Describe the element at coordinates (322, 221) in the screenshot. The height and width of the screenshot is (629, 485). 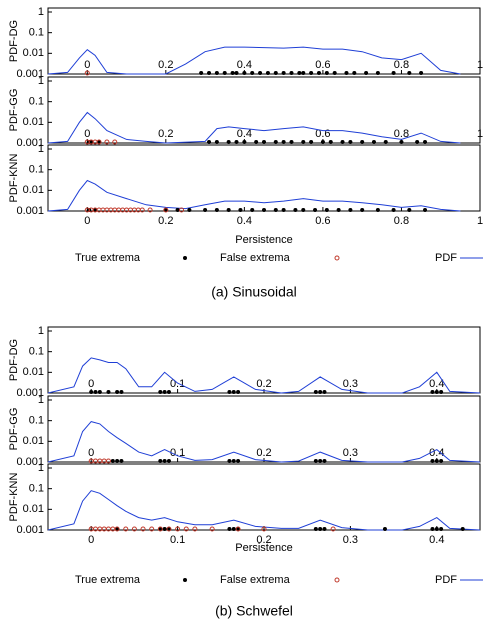
I see `x-tick-label: 0.6` at that location.